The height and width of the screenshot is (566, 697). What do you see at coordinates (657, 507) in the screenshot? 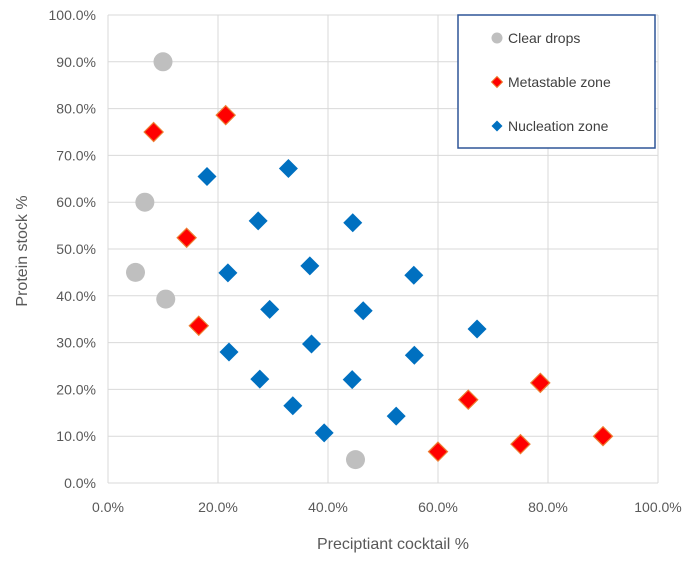
I see `x-tick-label: 100.0%` at bounding box center [657, 507].